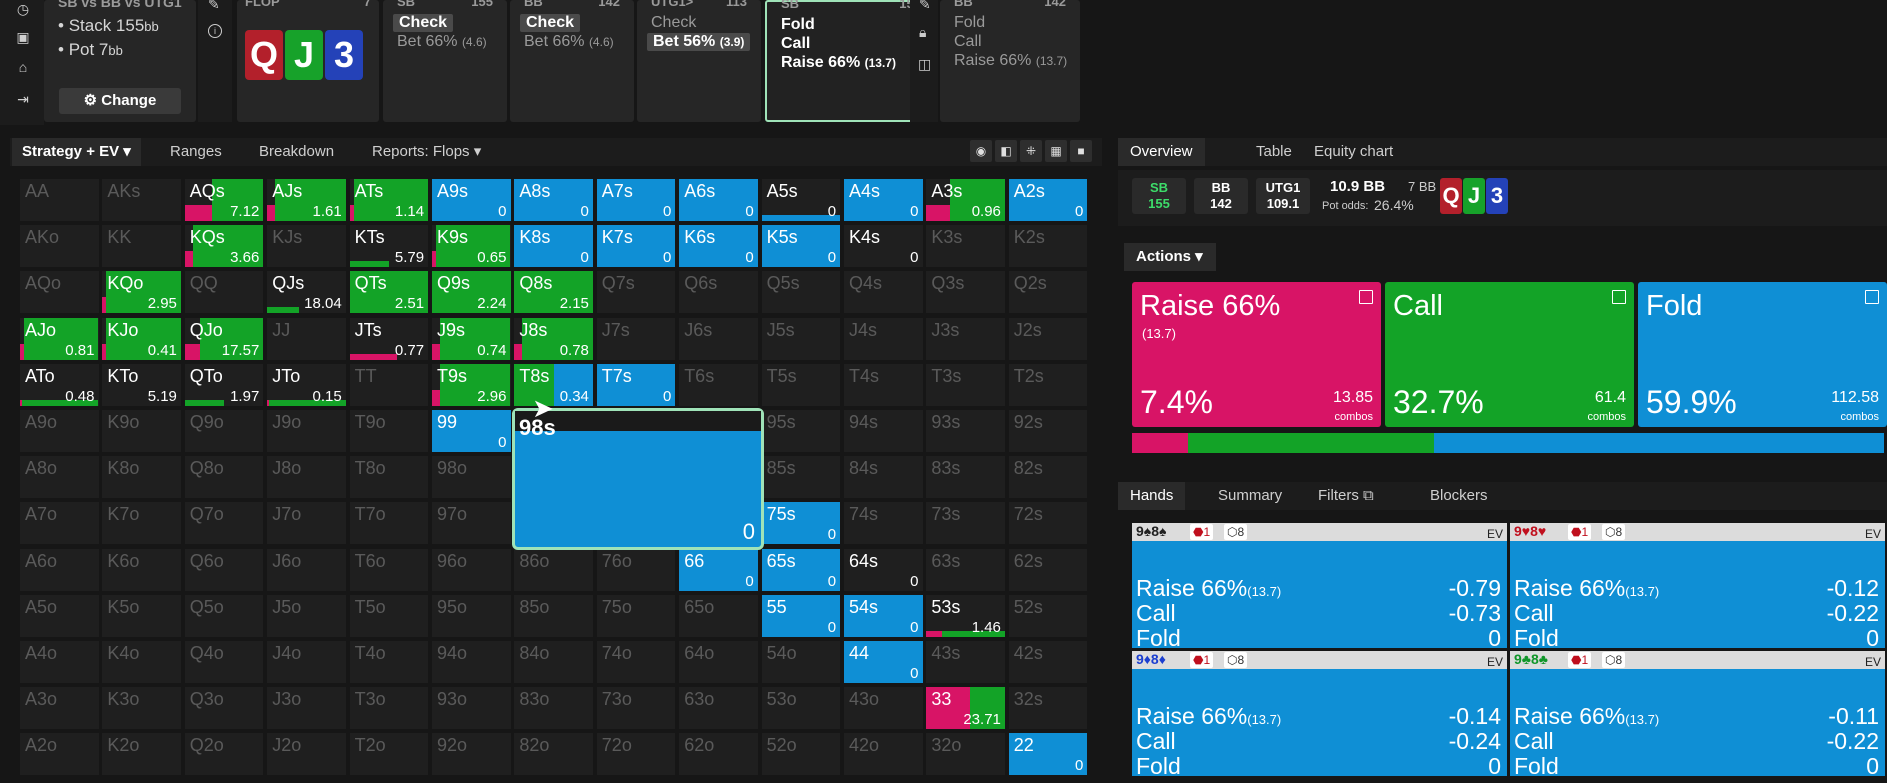  What do you see at coordinates (59, 662) in the screenshot?
I see `hand-cell-A4o: A4o` at bounding box center [59, 662].